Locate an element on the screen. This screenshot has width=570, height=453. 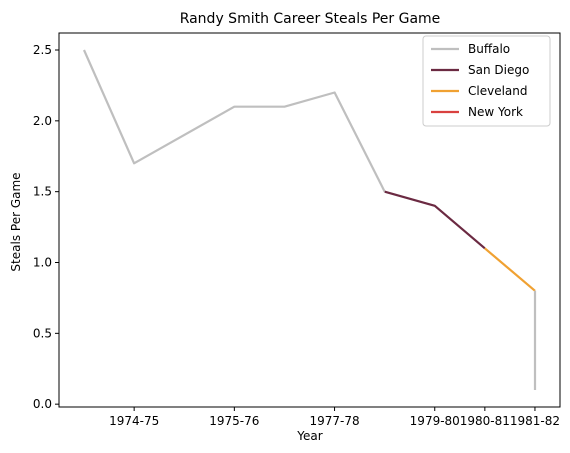
legend-label: New York is located at coordinates (495, 112).